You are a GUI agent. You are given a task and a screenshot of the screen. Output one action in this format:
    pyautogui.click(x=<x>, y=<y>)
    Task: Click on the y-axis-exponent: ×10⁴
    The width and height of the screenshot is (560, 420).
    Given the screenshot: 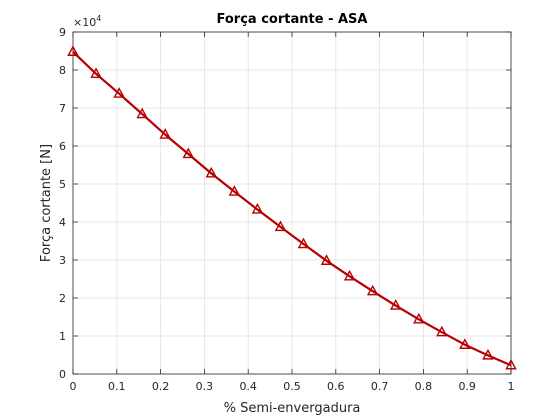 What is the action you would take?
    pyautogui.click(x=87, y=21)
    